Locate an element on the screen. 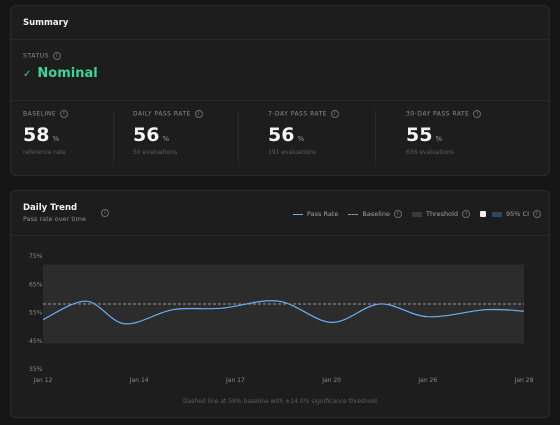  metric-label: 7-DAY PASS RATE i is located at coordinates (330, 114).